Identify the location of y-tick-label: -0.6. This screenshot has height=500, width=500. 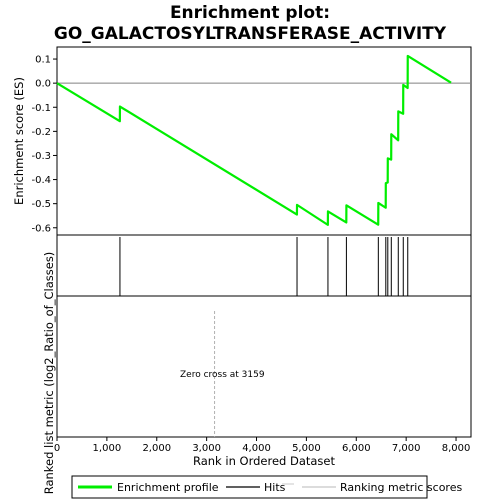
(41, 228).